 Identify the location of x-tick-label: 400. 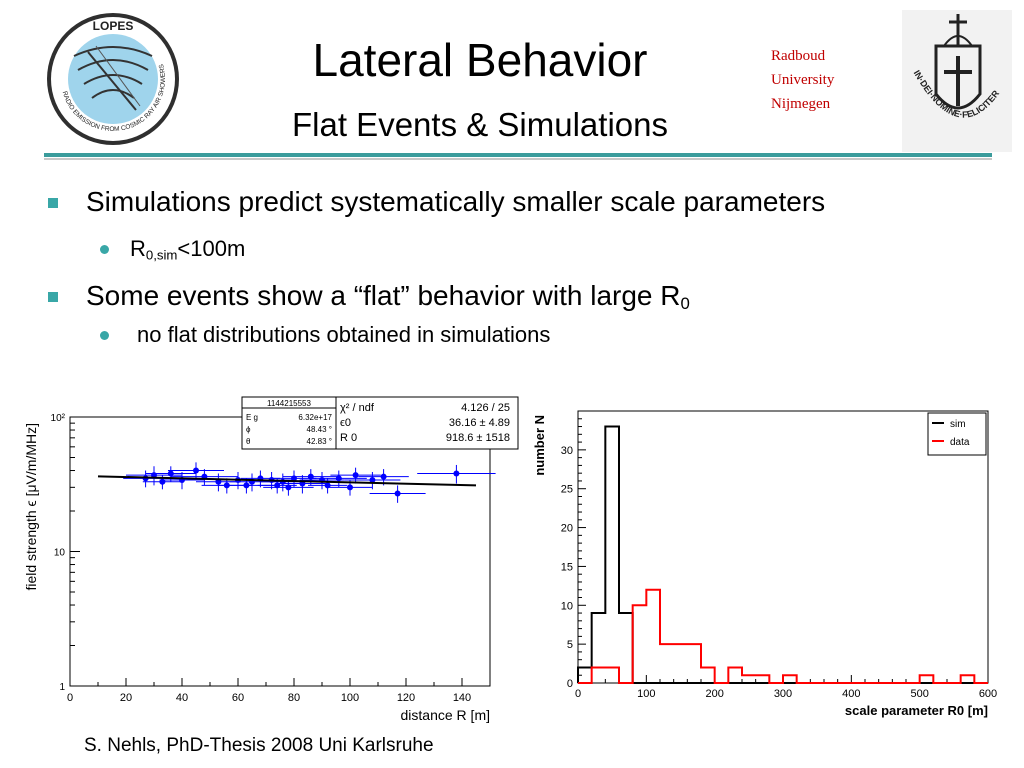
(851, 694).